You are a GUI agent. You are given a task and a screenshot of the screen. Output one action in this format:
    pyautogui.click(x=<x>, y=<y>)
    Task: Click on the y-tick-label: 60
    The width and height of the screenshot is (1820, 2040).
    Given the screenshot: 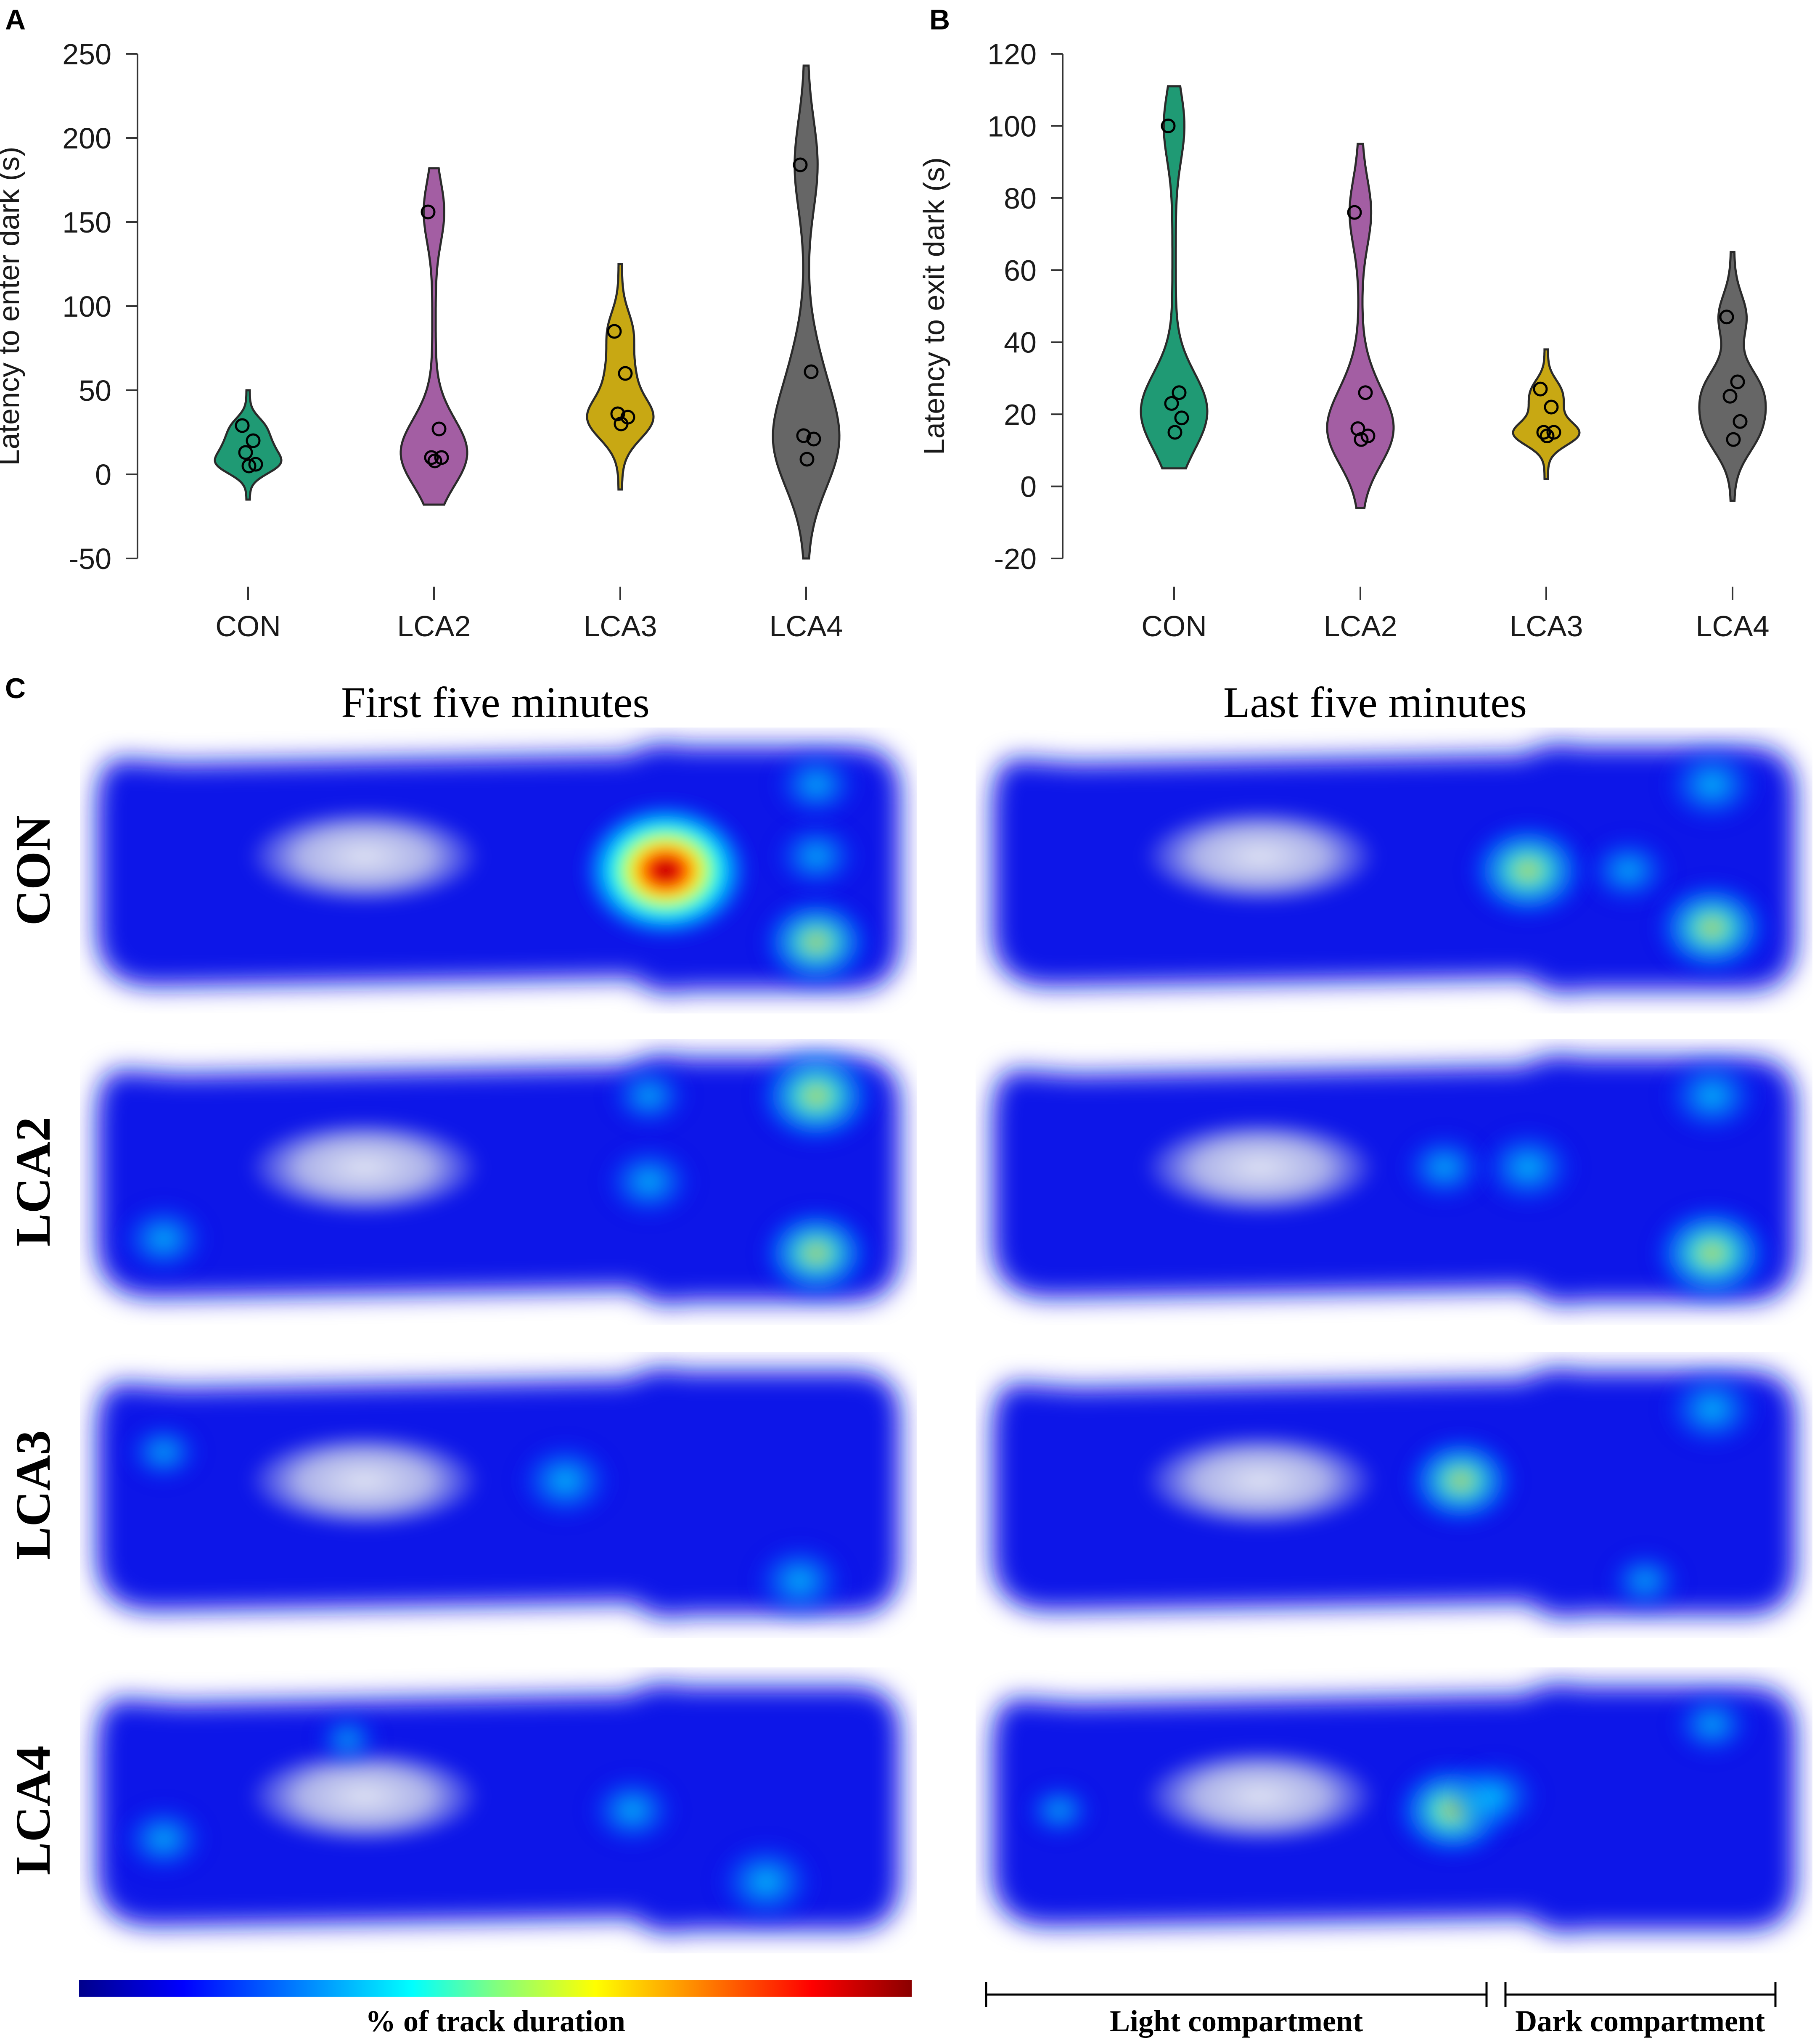 What is the action you would take?
    pyautogui.click(x=1020, y=270)
    